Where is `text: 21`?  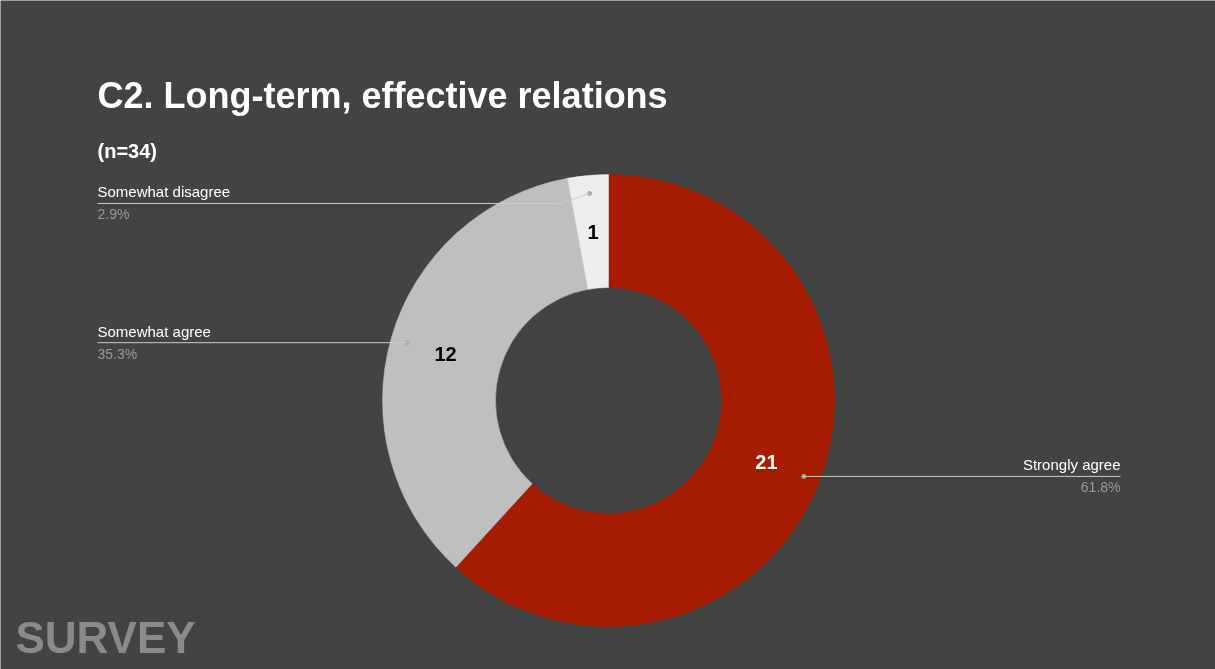
text: 21 is located at coordinates (766, 461).